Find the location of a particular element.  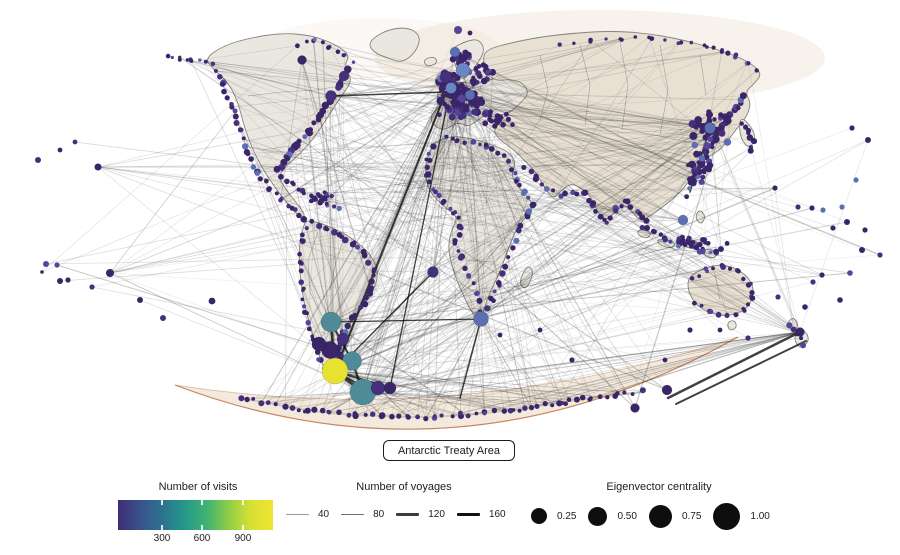

voyages-line-label: 80 is located at coordinates (379, 514).